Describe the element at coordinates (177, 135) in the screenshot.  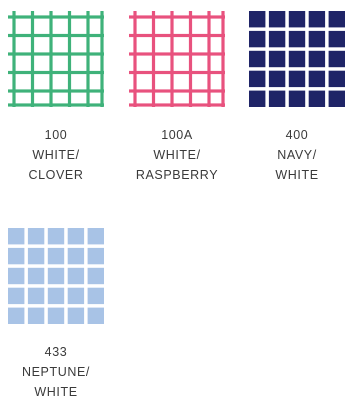
I see `swatch-number: 100A` at that location.